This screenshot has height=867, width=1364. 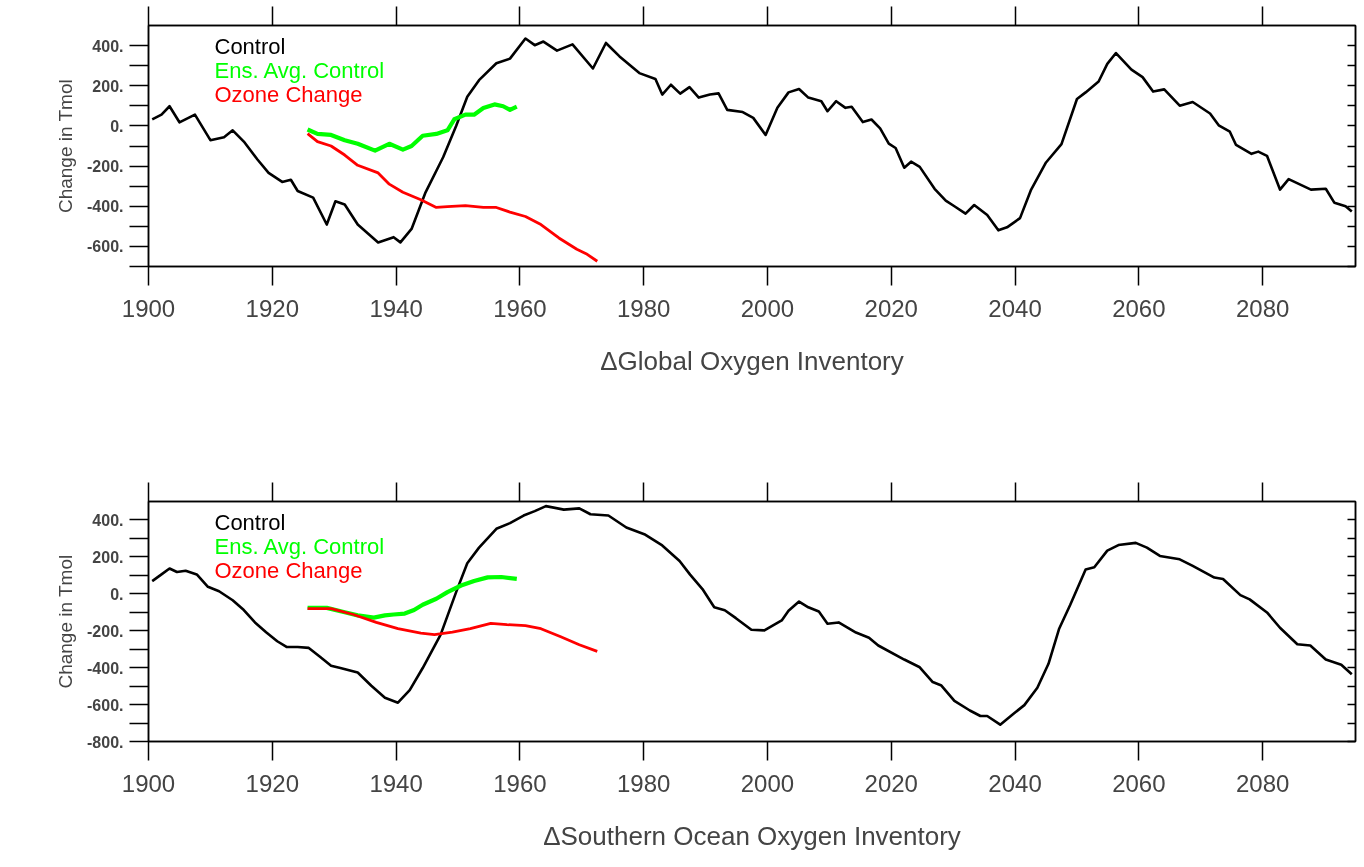 What do you see at coordinates (752, 835) in the screenshot?
I see `x-axis-title: ΔSouthern Ocean Oxygen Inventory` at bounding box center [752, 835].